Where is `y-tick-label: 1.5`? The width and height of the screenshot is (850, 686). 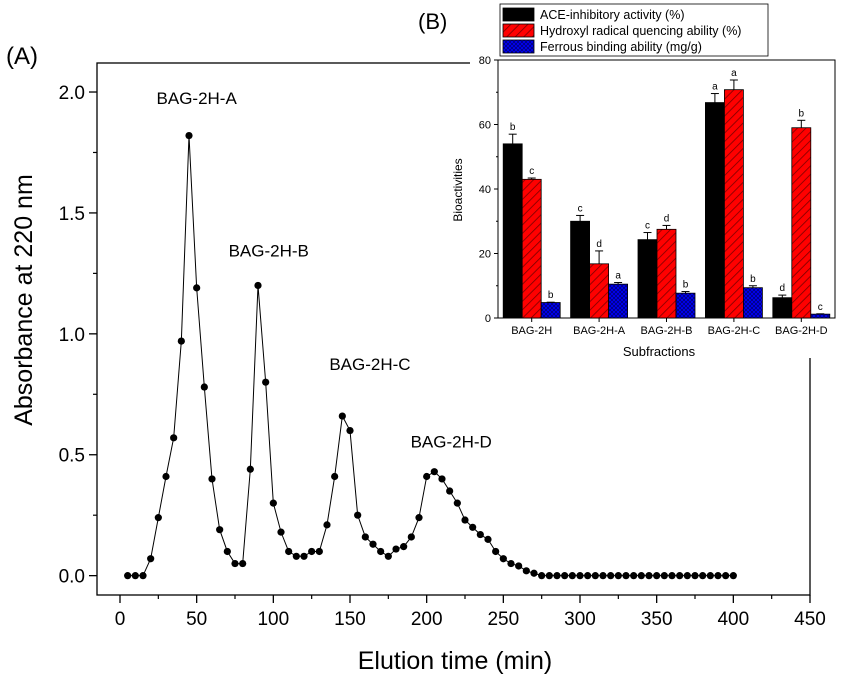
y-tick-label: 1.5 is located at coordinates (72, 214).